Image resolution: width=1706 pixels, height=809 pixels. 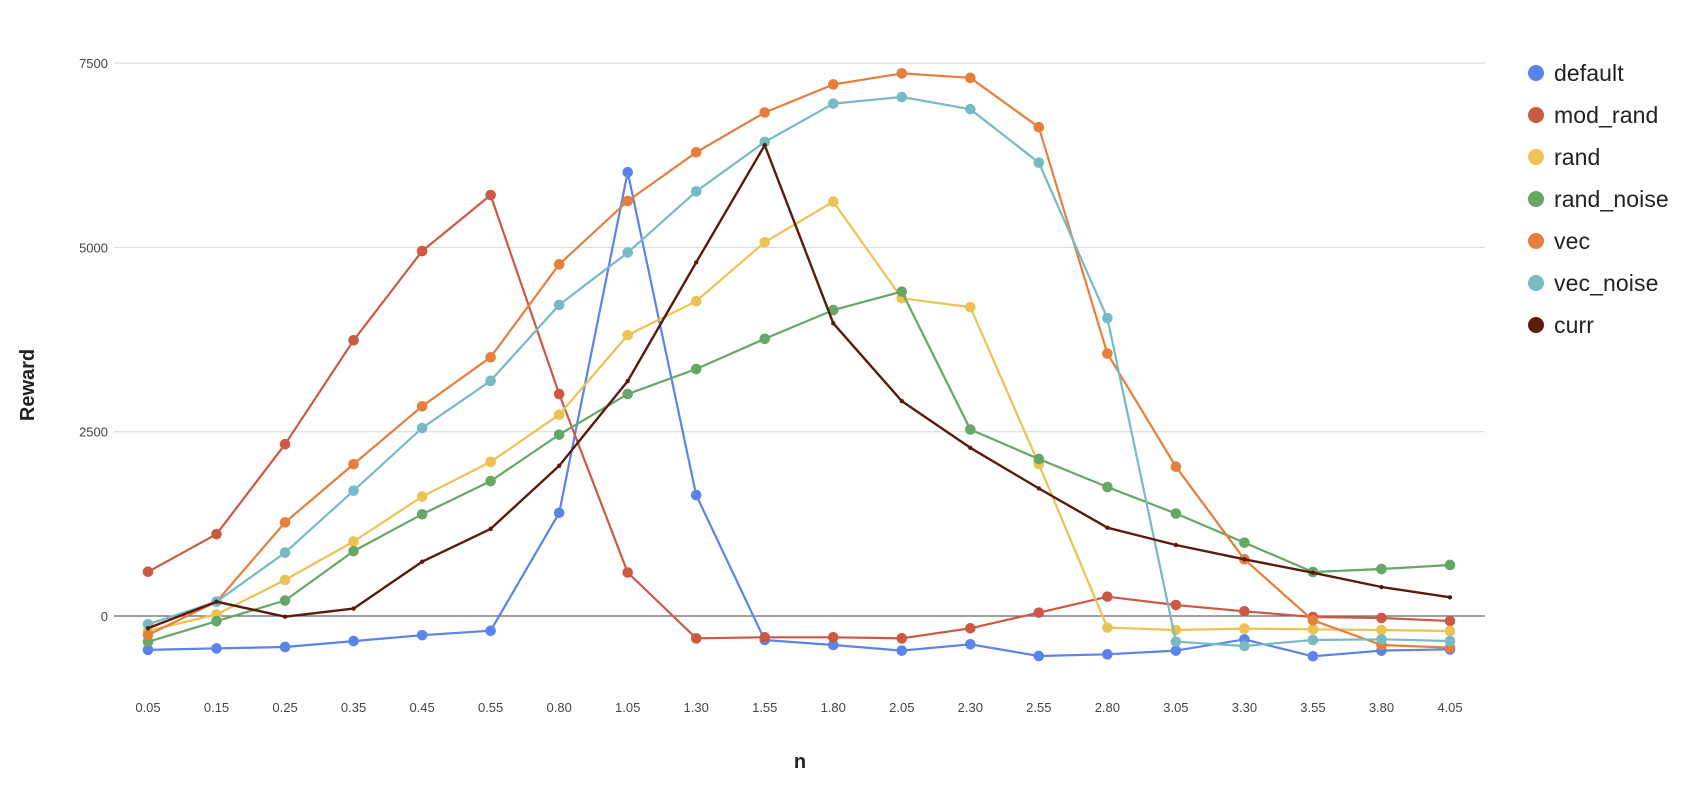 What do you see at coordinates (1598, 157) in the screenshot?
I see `legend-item-rand: rand` at bounding box center [1598, 157].